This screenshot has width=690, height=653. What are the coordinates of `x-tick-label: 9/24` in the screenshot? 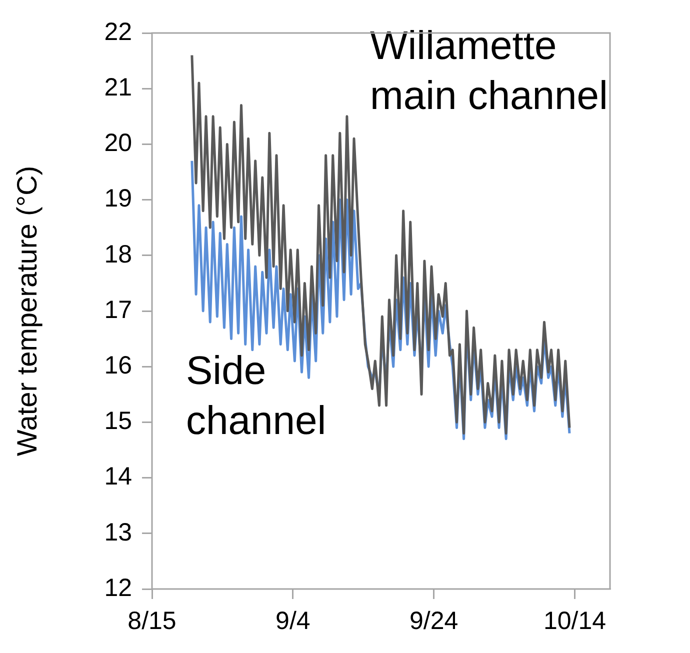 It's located at (434, 620).